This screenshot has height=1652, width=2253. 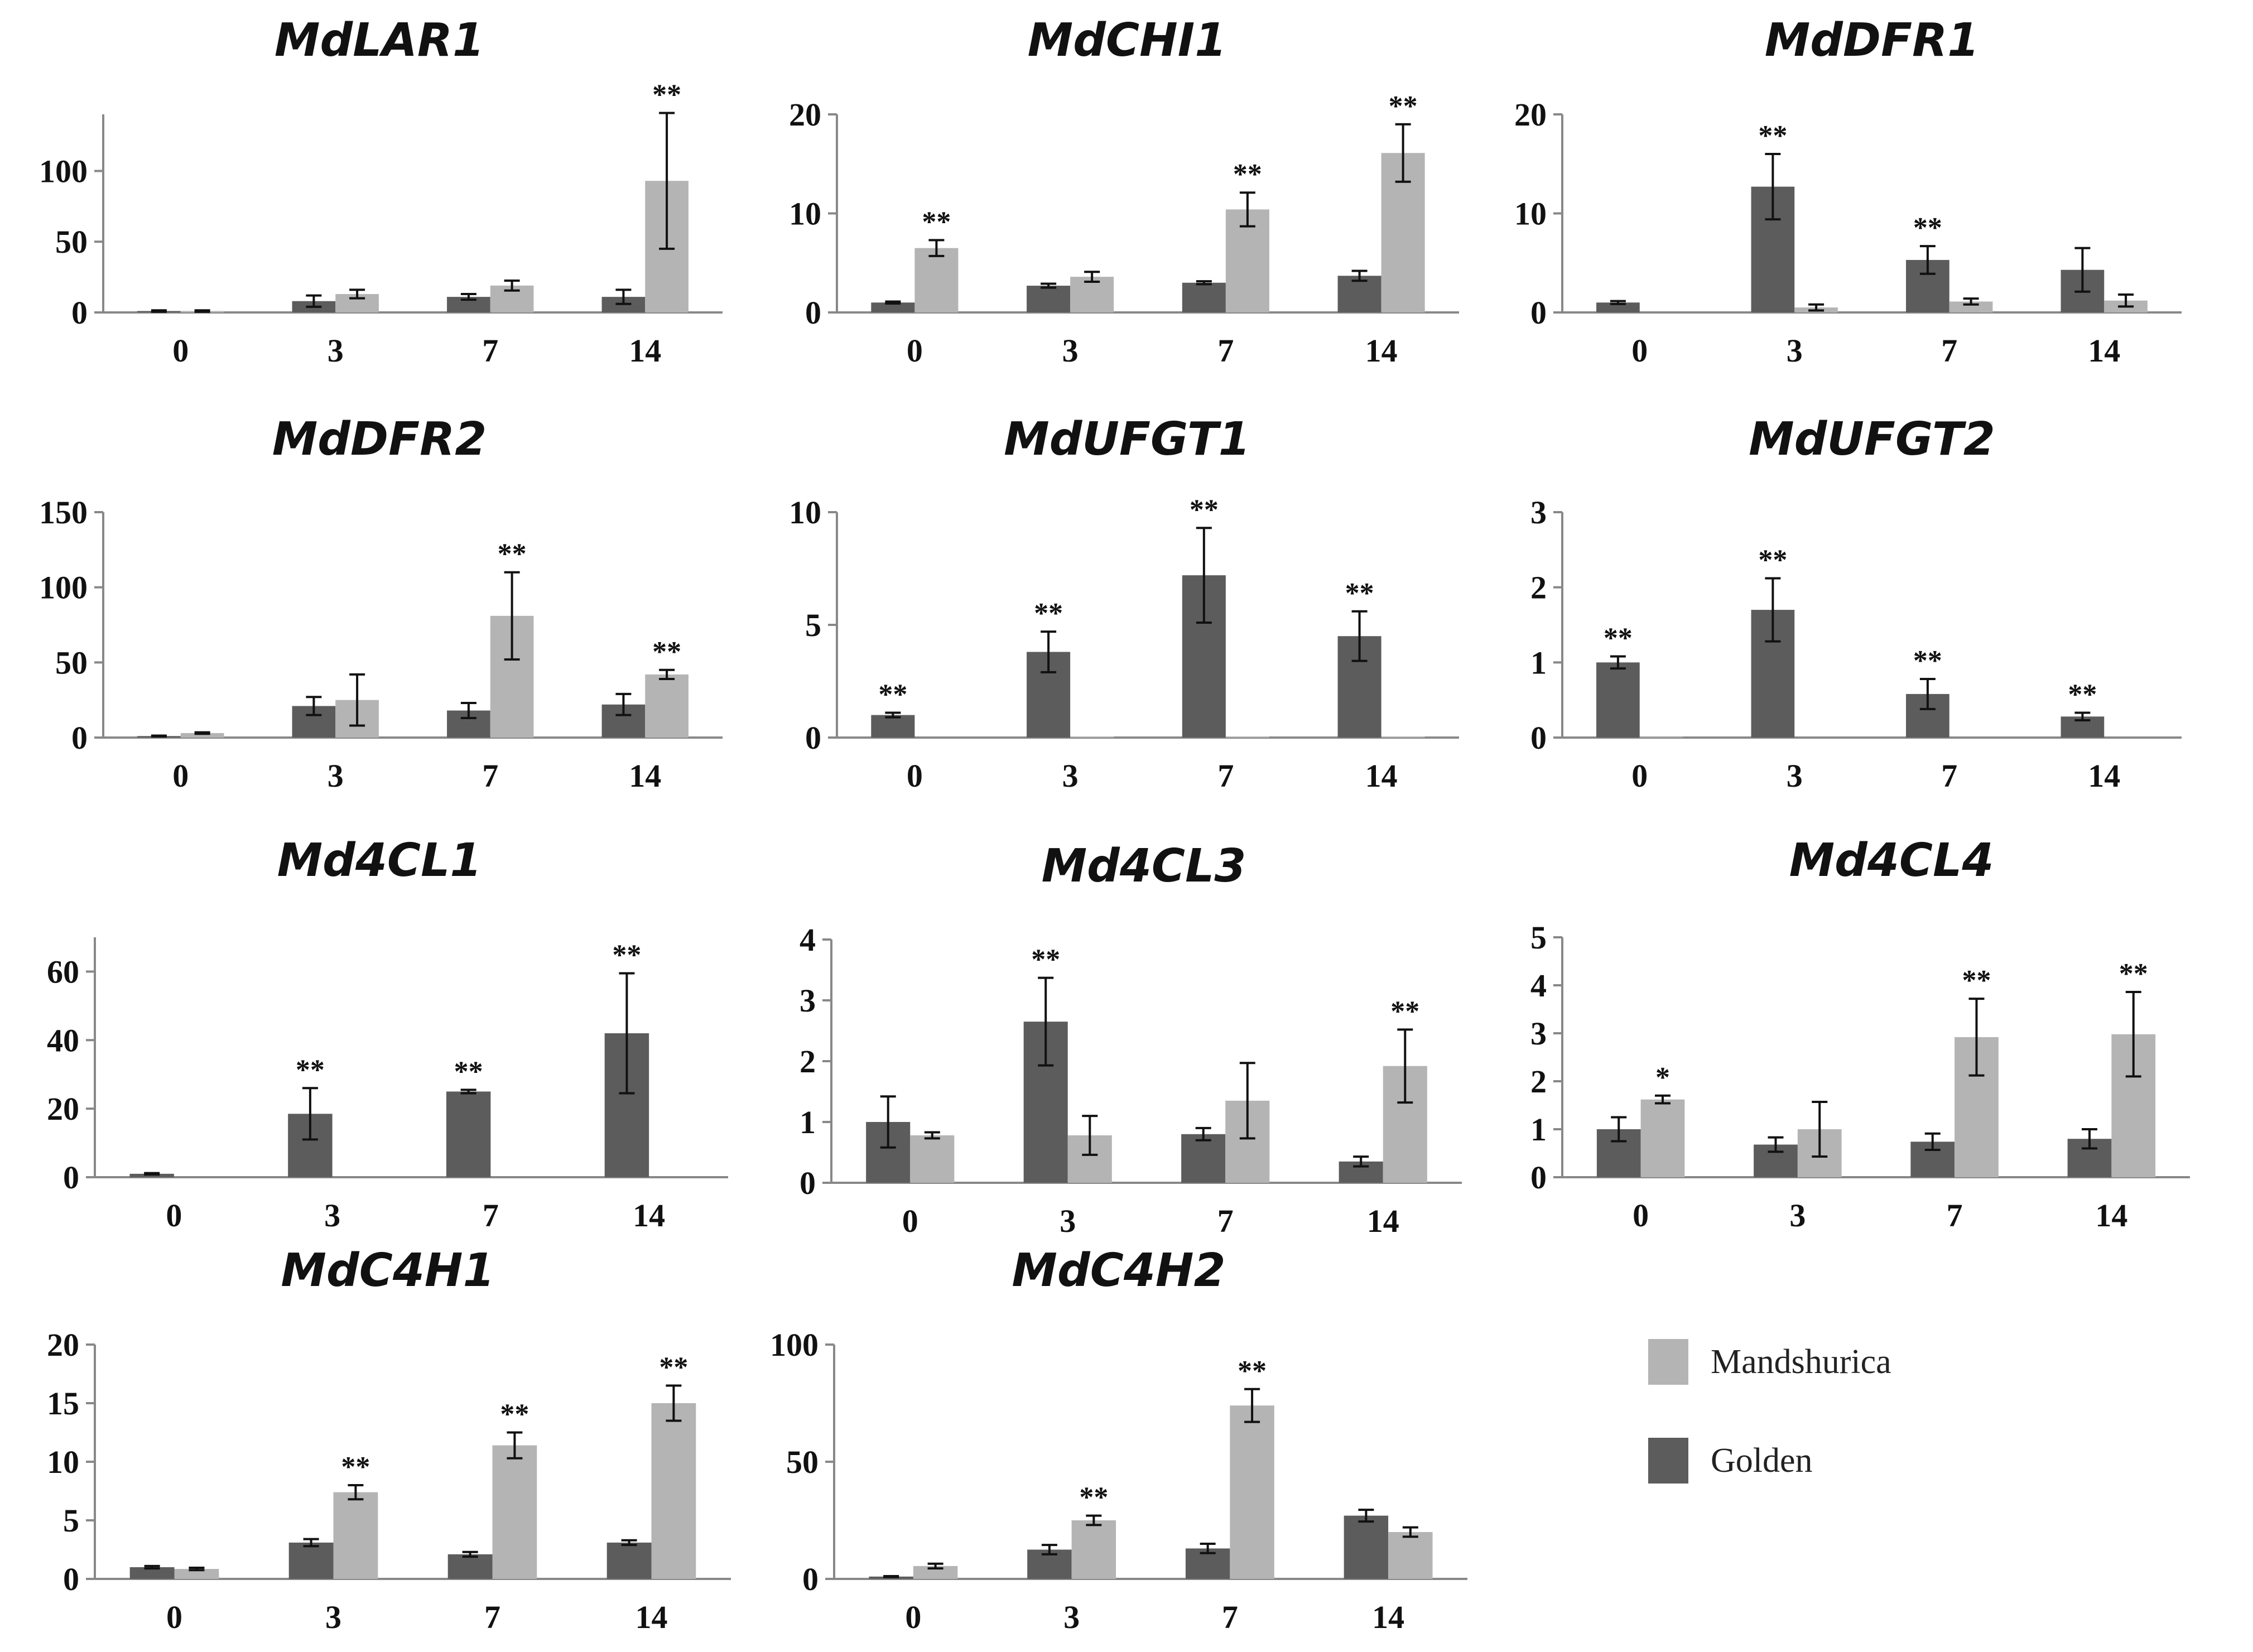 What do you see at coordinates (808, 1122) in the screenshot?
I see `y-tick-label: 1` at bounding box center [808, 1122].